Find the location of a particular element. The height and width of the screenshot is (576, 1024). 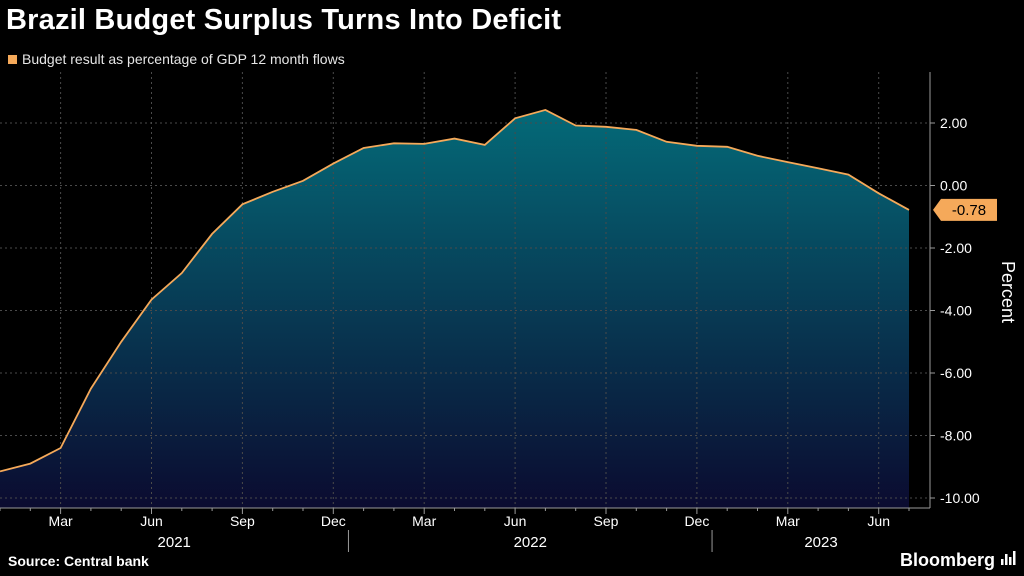

y-tick-label: -2.00 is located at coordinates (956, 248).